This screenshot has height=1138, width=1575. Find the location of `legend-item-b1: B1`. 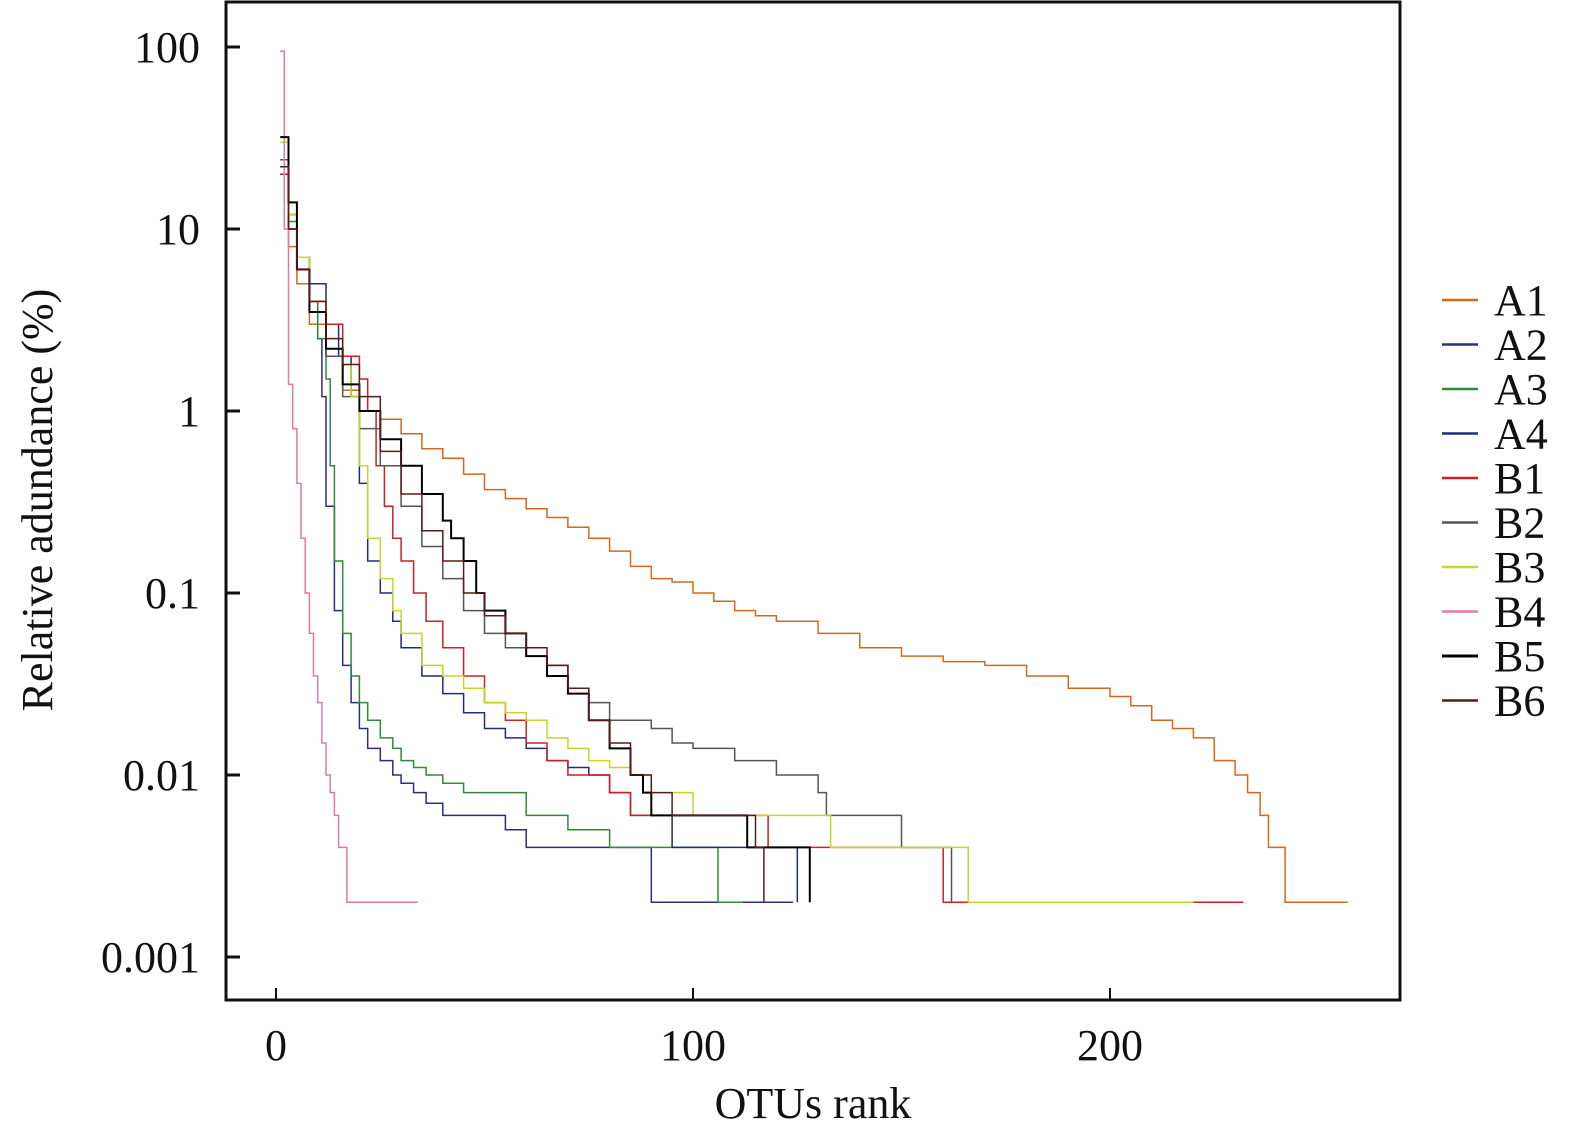

legend-item-b1: B1 is located at coordinates (1493, 478).